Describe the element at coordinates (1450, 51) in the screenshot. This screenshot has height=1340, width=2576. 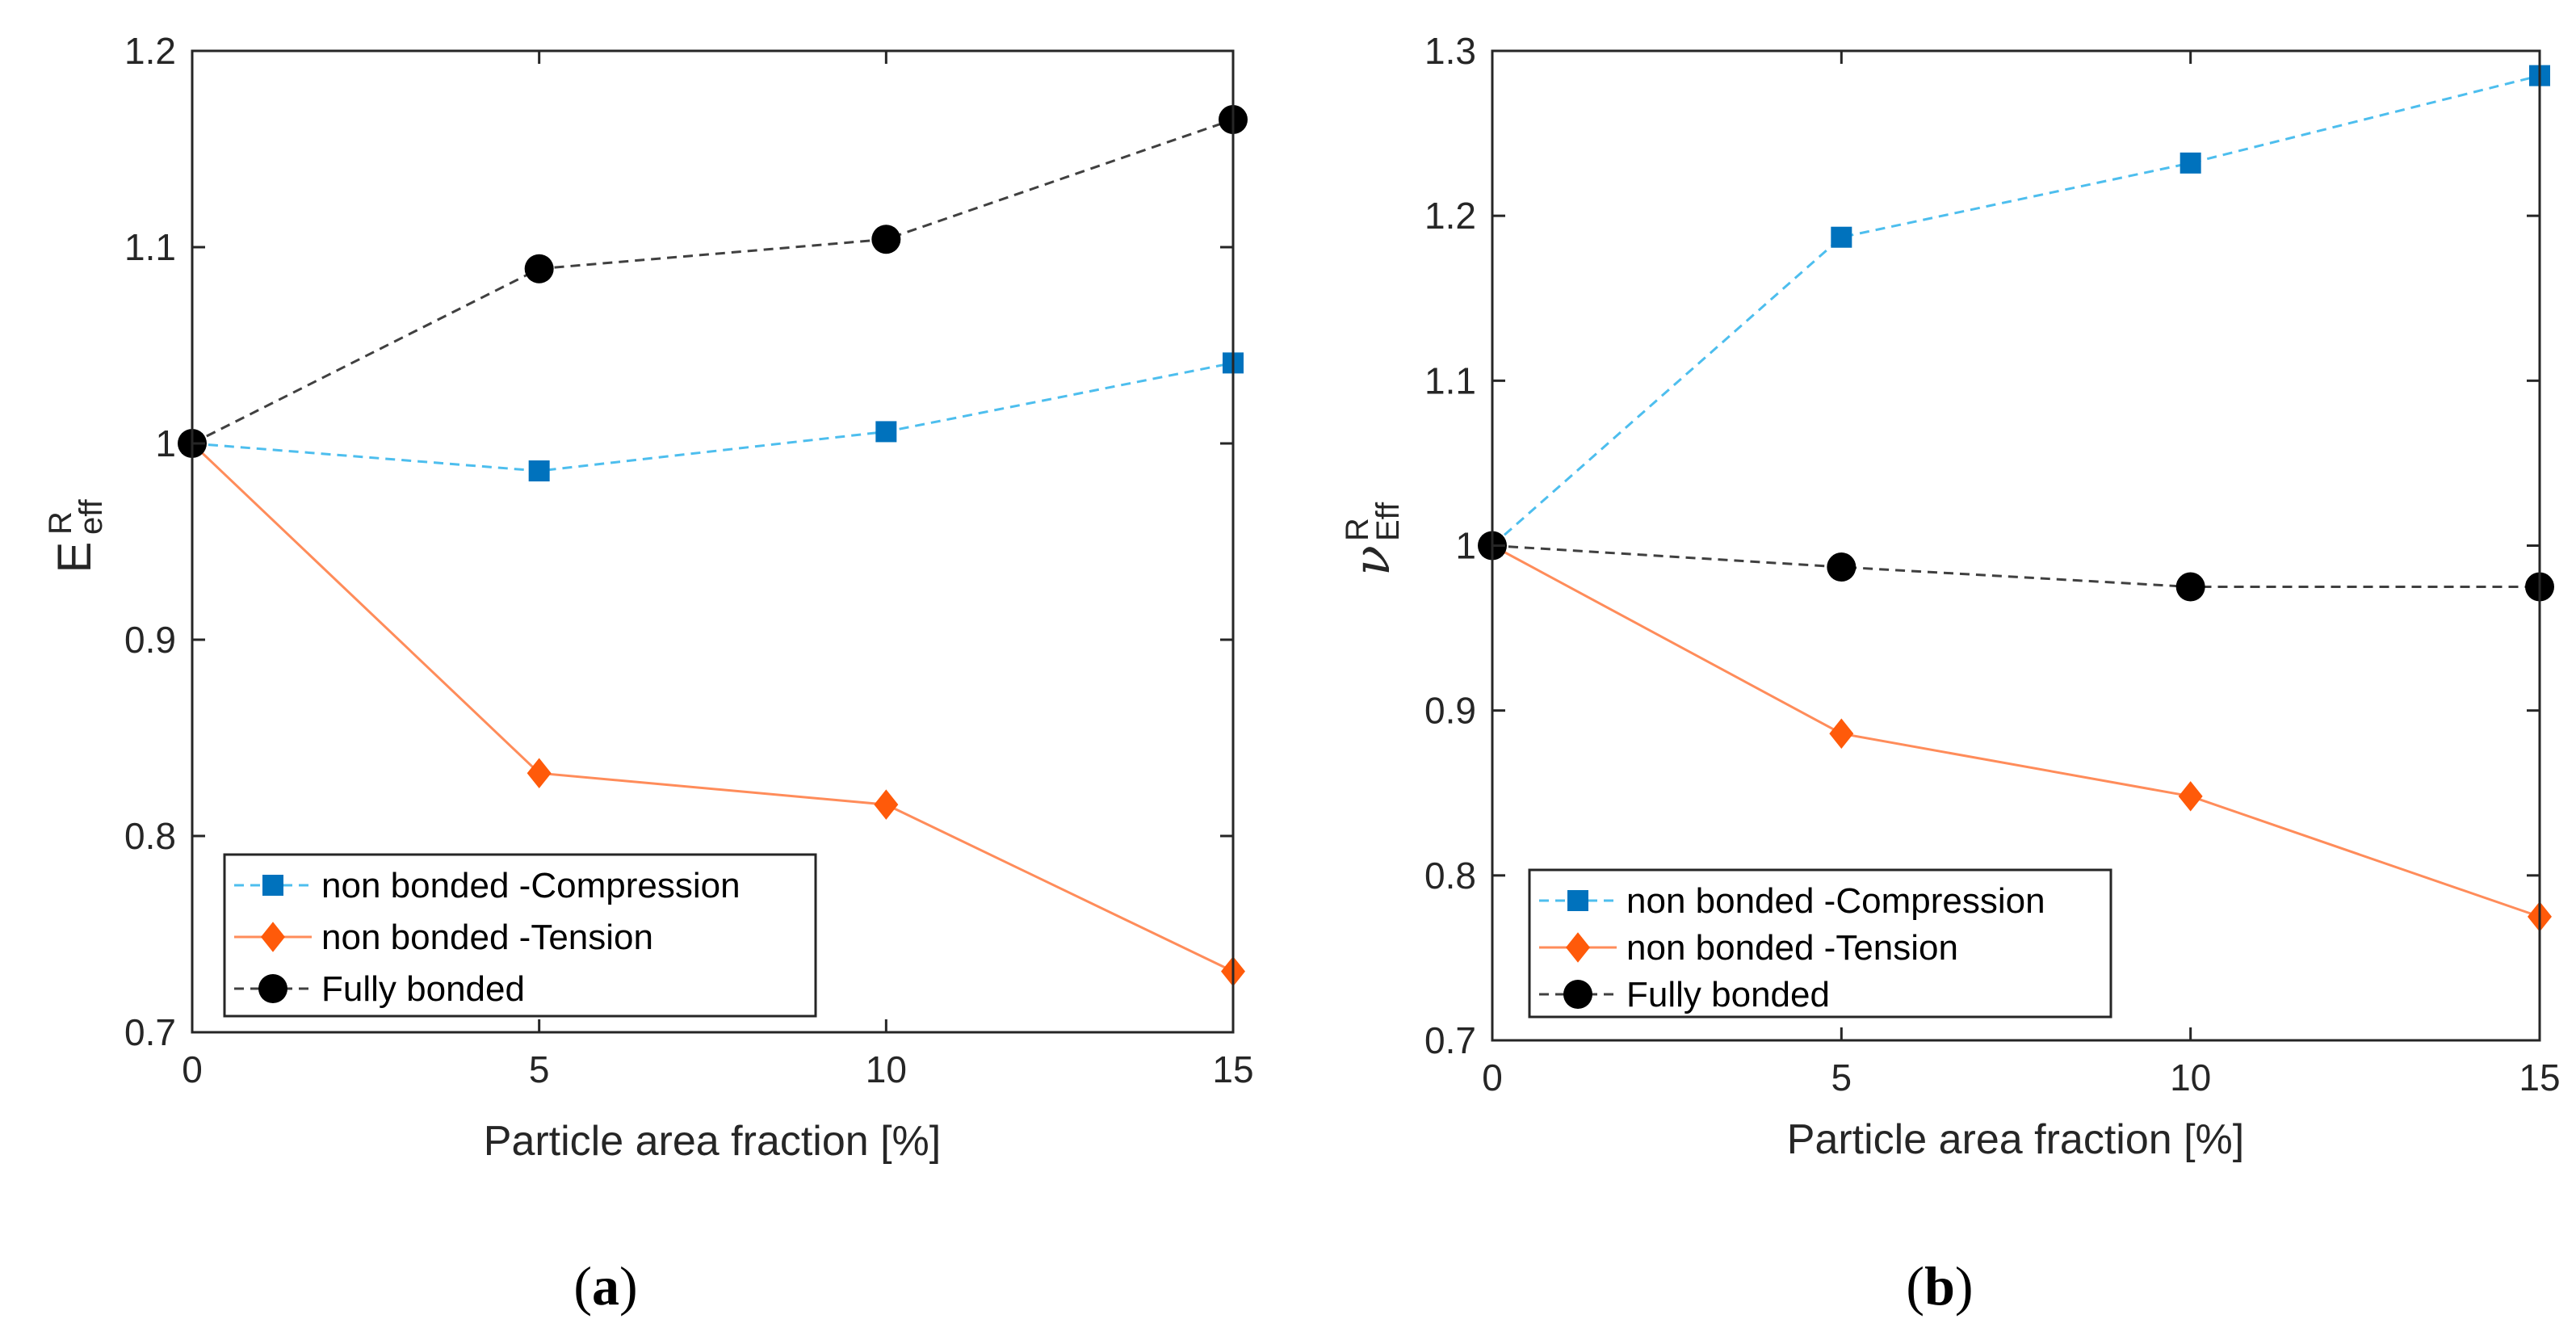
I see `panel-b-y-tick-label: 1.3` at that location.